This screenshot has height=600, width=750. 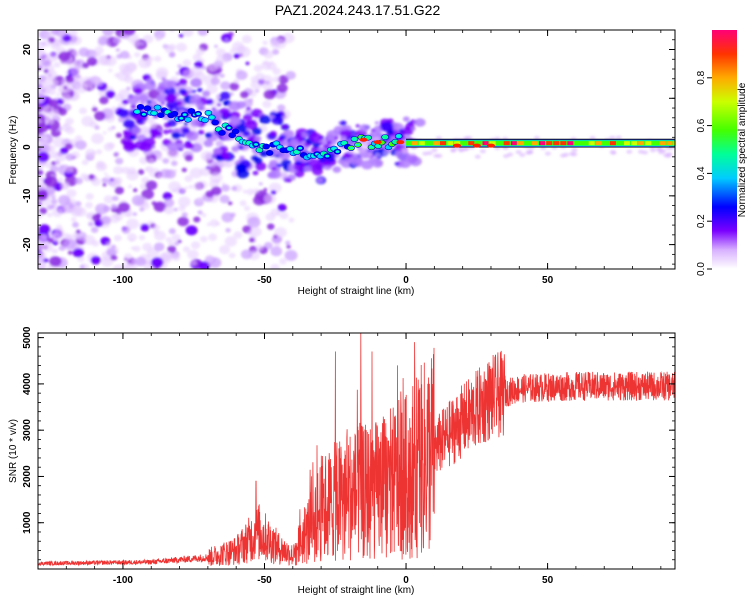 I want to click on spectrogram-xtick-label: 50, so click(x=548, y=280).